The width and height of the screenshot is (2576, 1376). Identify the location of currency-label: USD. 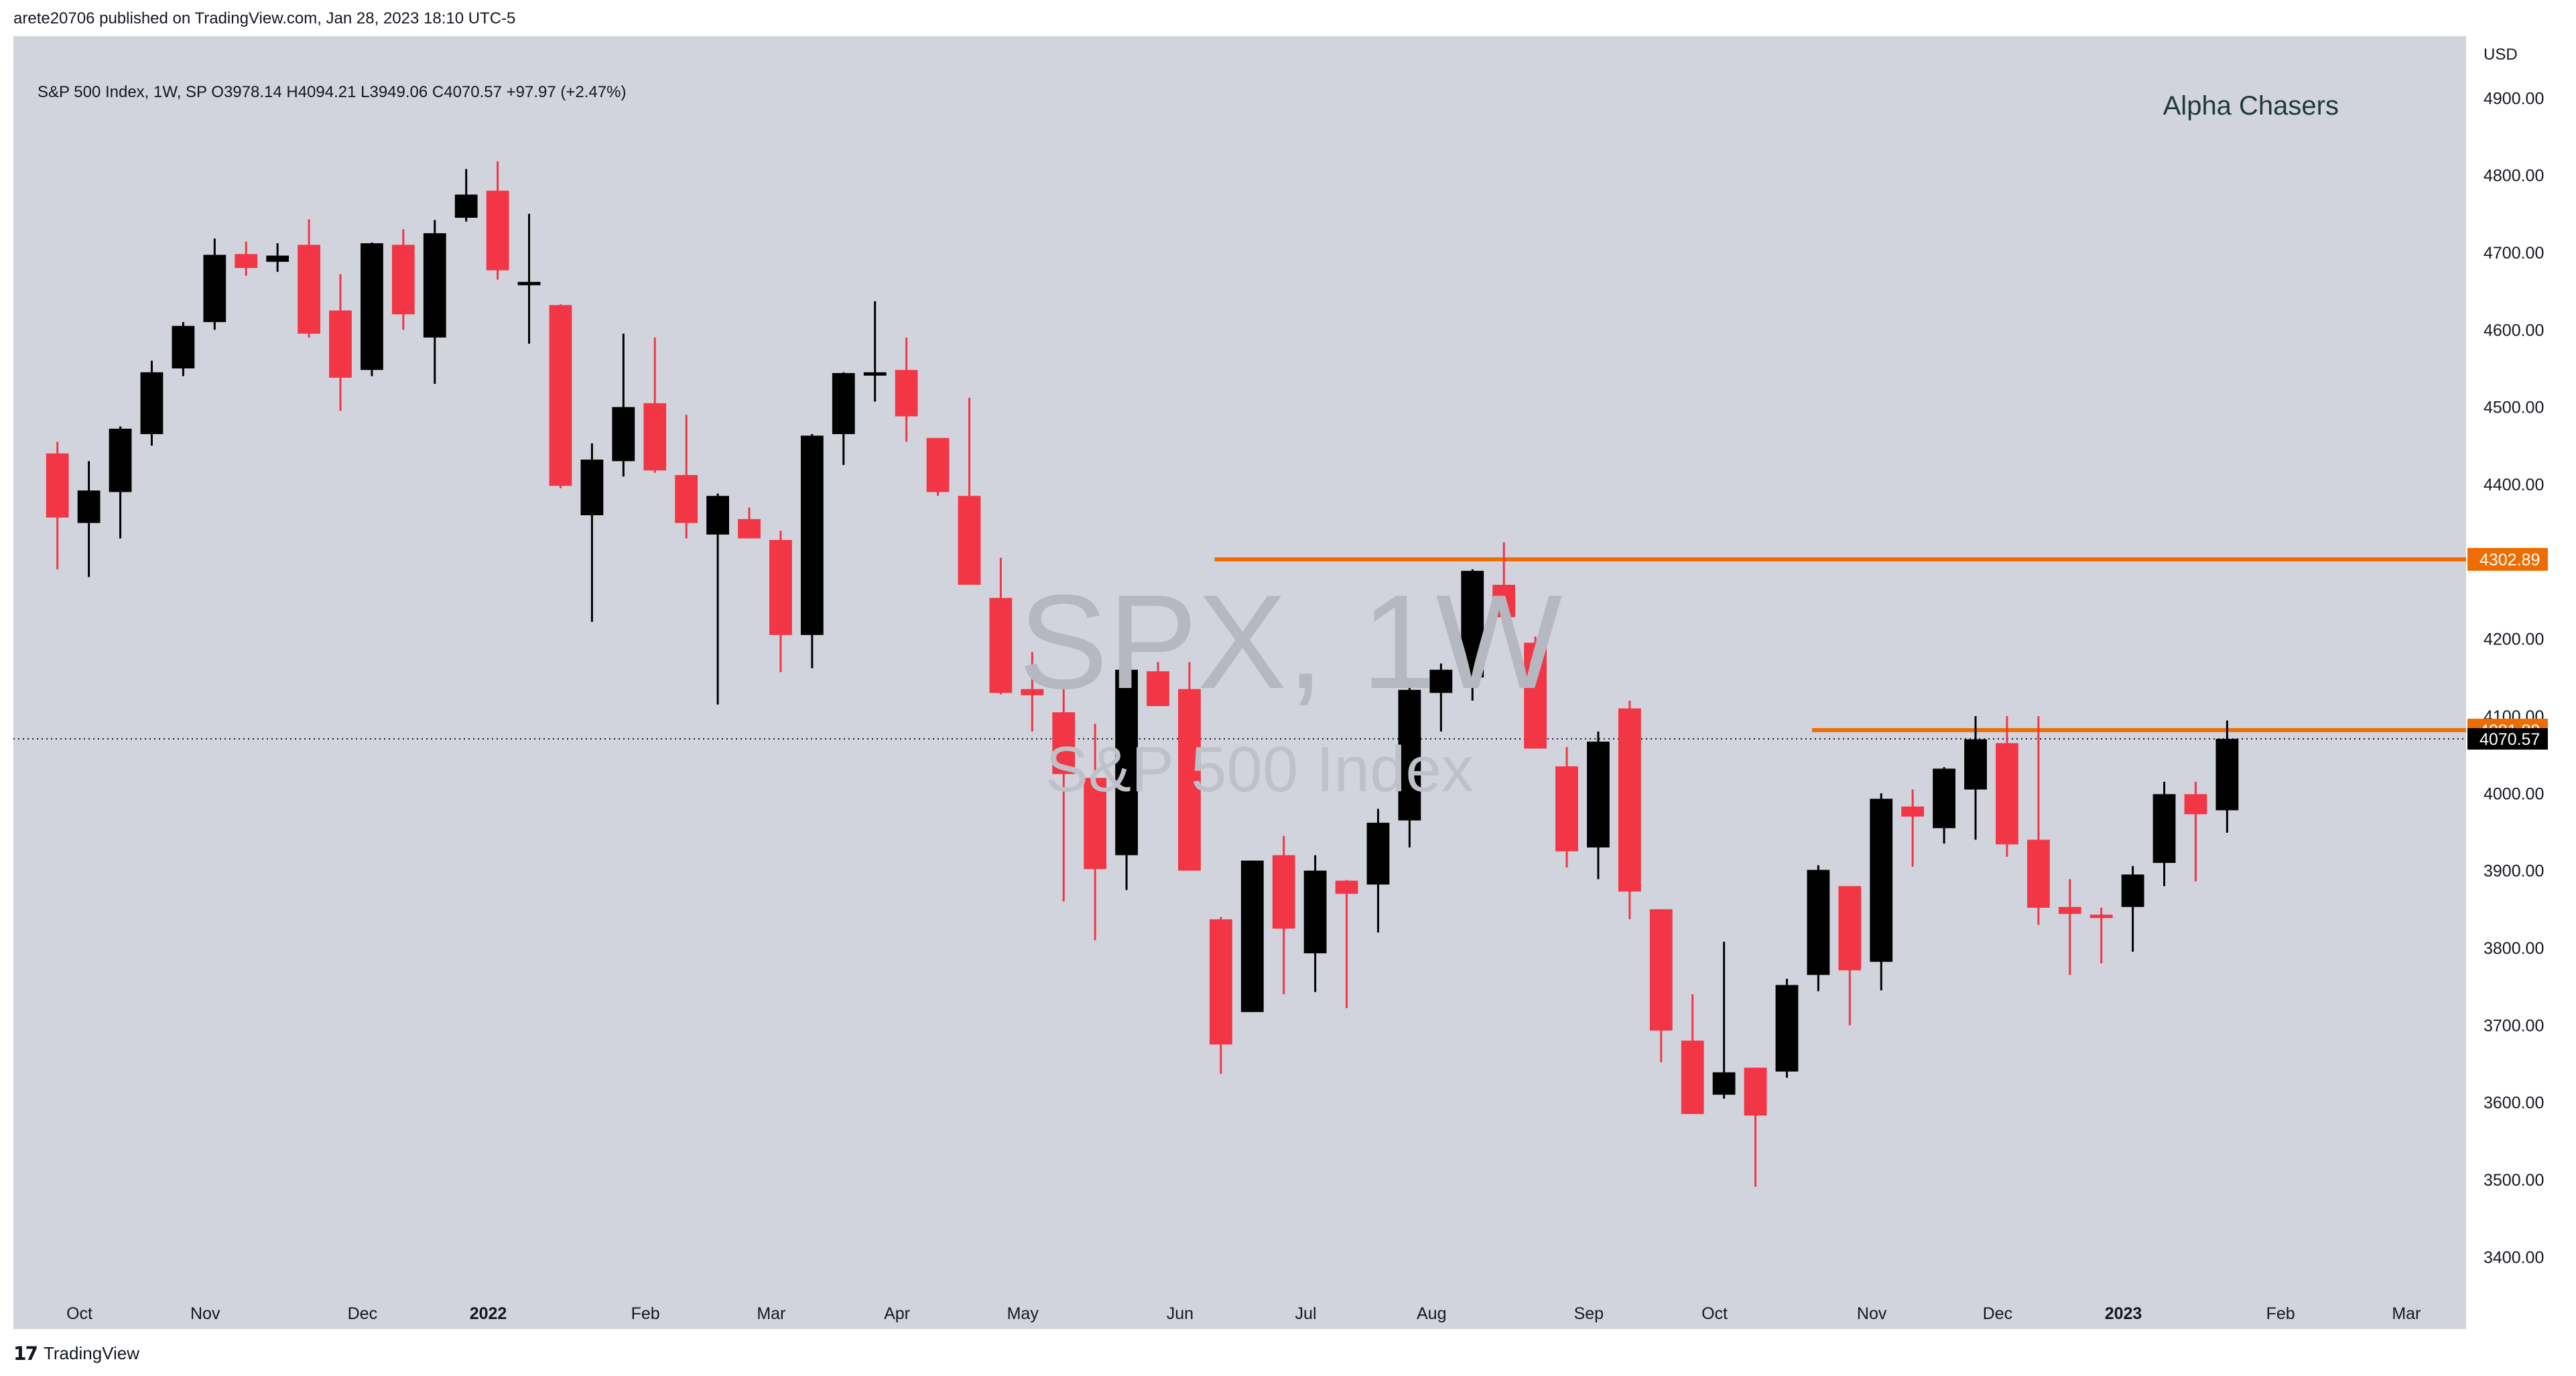
(2501, 55).